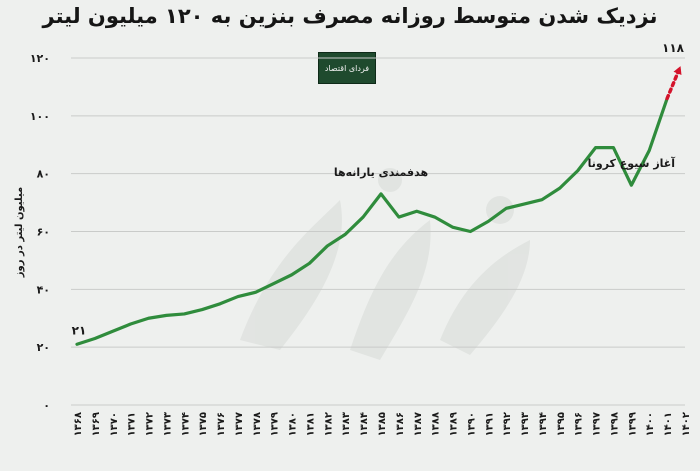 This screenshot has width=700, height=471. I want to click on x-tick-label: ۱۳۶۹, so click(96, 424).